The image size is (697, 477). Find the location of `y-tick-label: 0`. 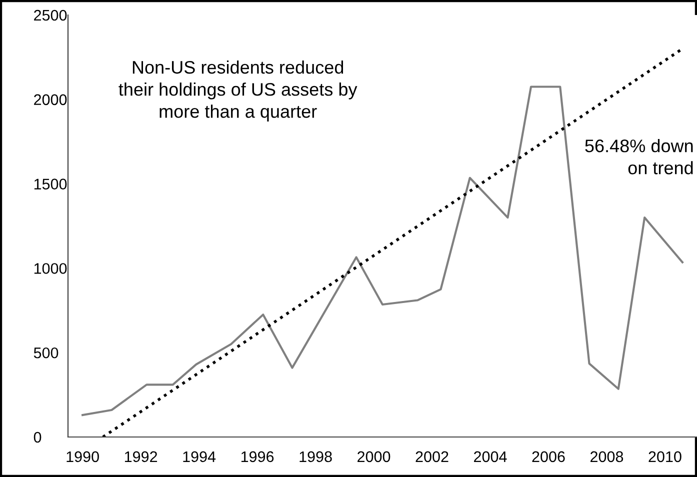

y-tick-label: 0 is located at coordinates (38, 437).